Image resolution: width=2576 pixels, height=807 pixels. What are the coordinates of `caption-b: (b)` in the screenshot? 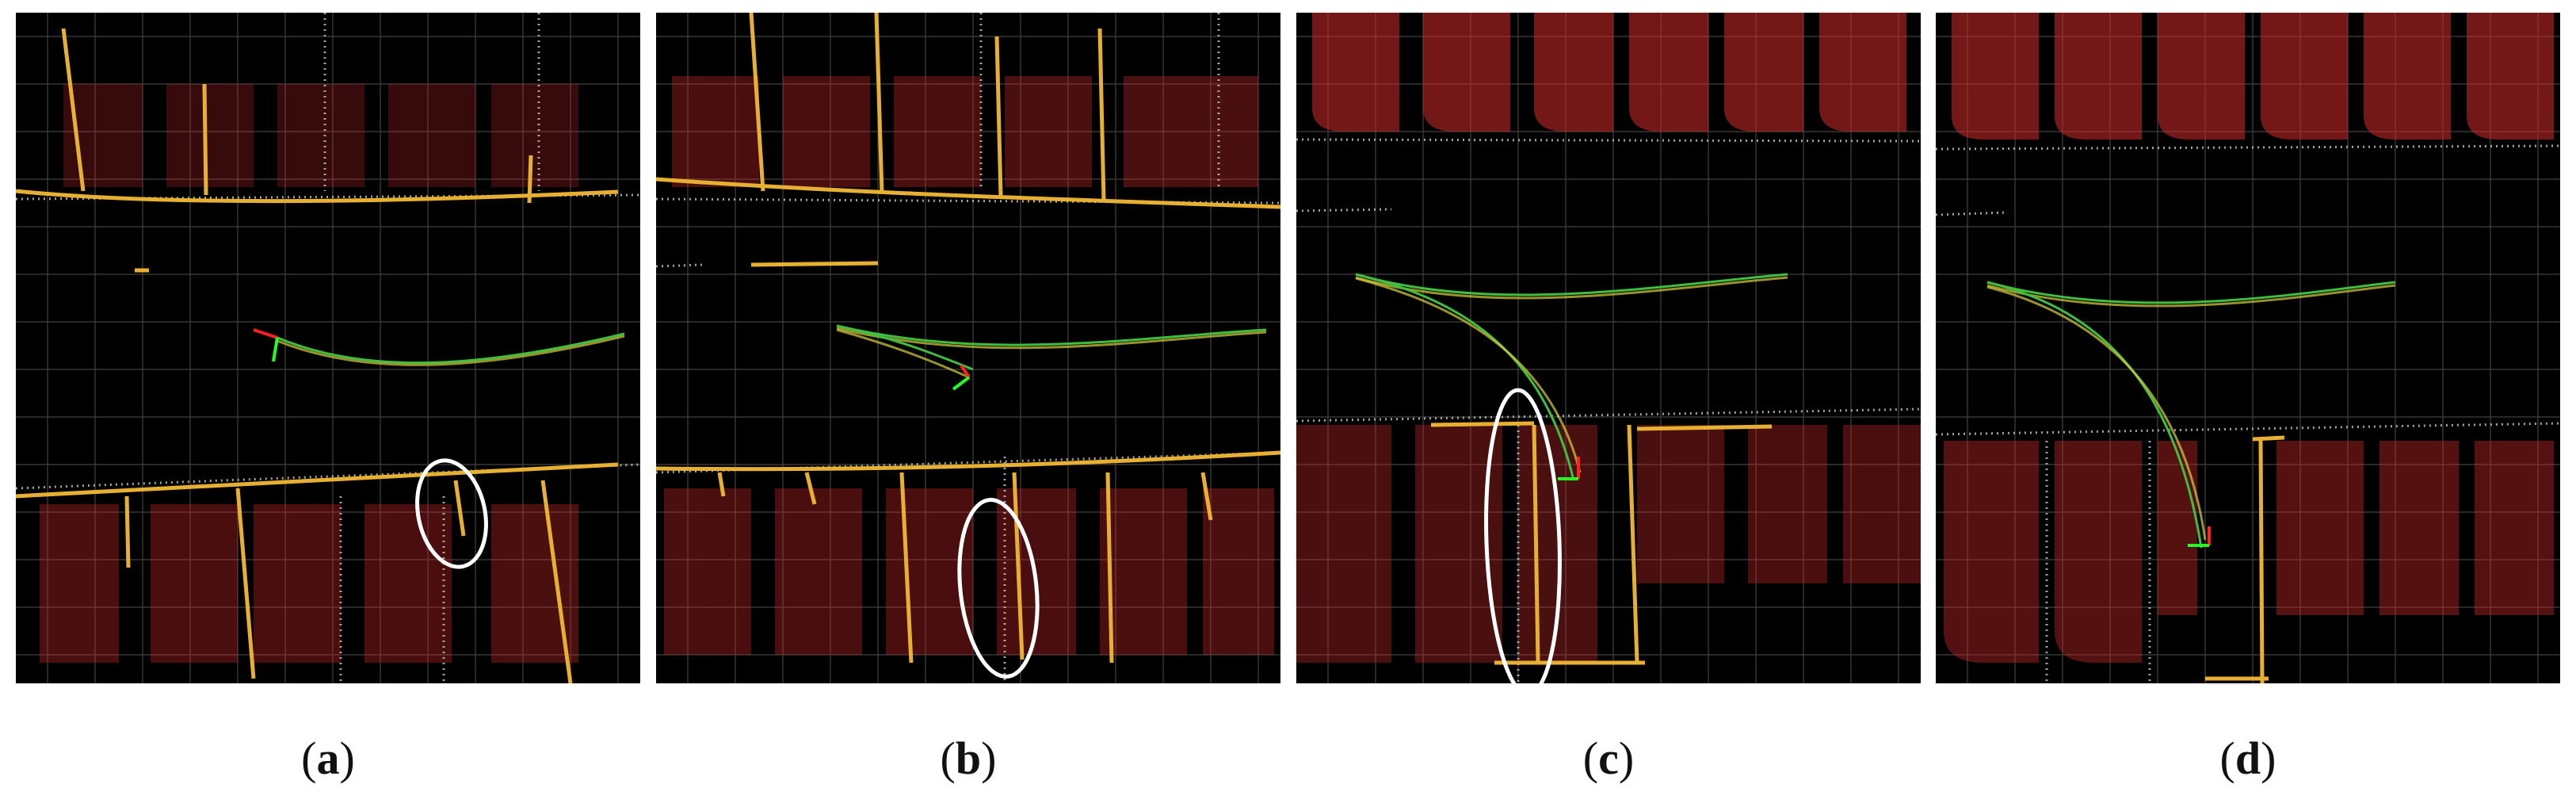 It's located at (968, 758).